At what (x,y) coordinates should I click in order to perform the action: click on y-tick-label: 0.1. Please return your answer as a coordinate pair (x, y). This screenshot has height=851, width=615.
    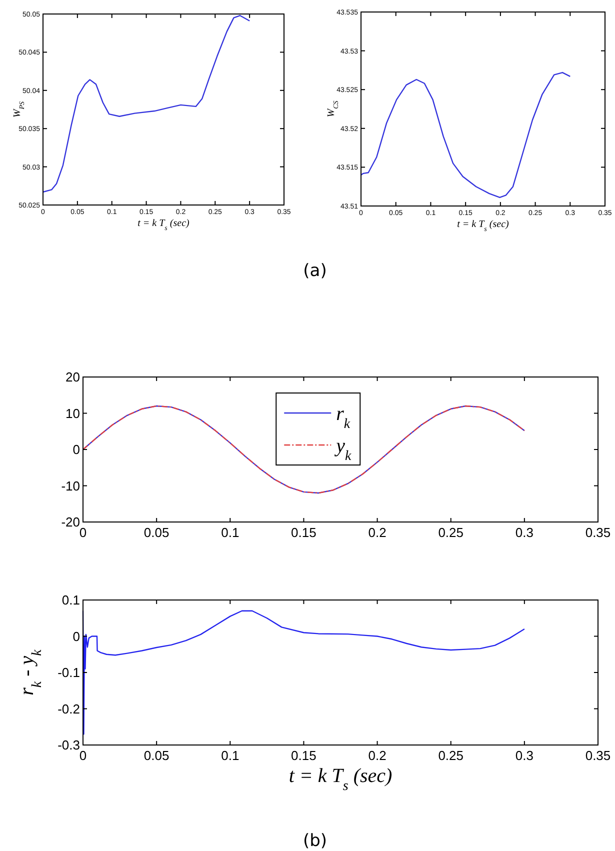
    Looking at the image, I should click on (71, 600).